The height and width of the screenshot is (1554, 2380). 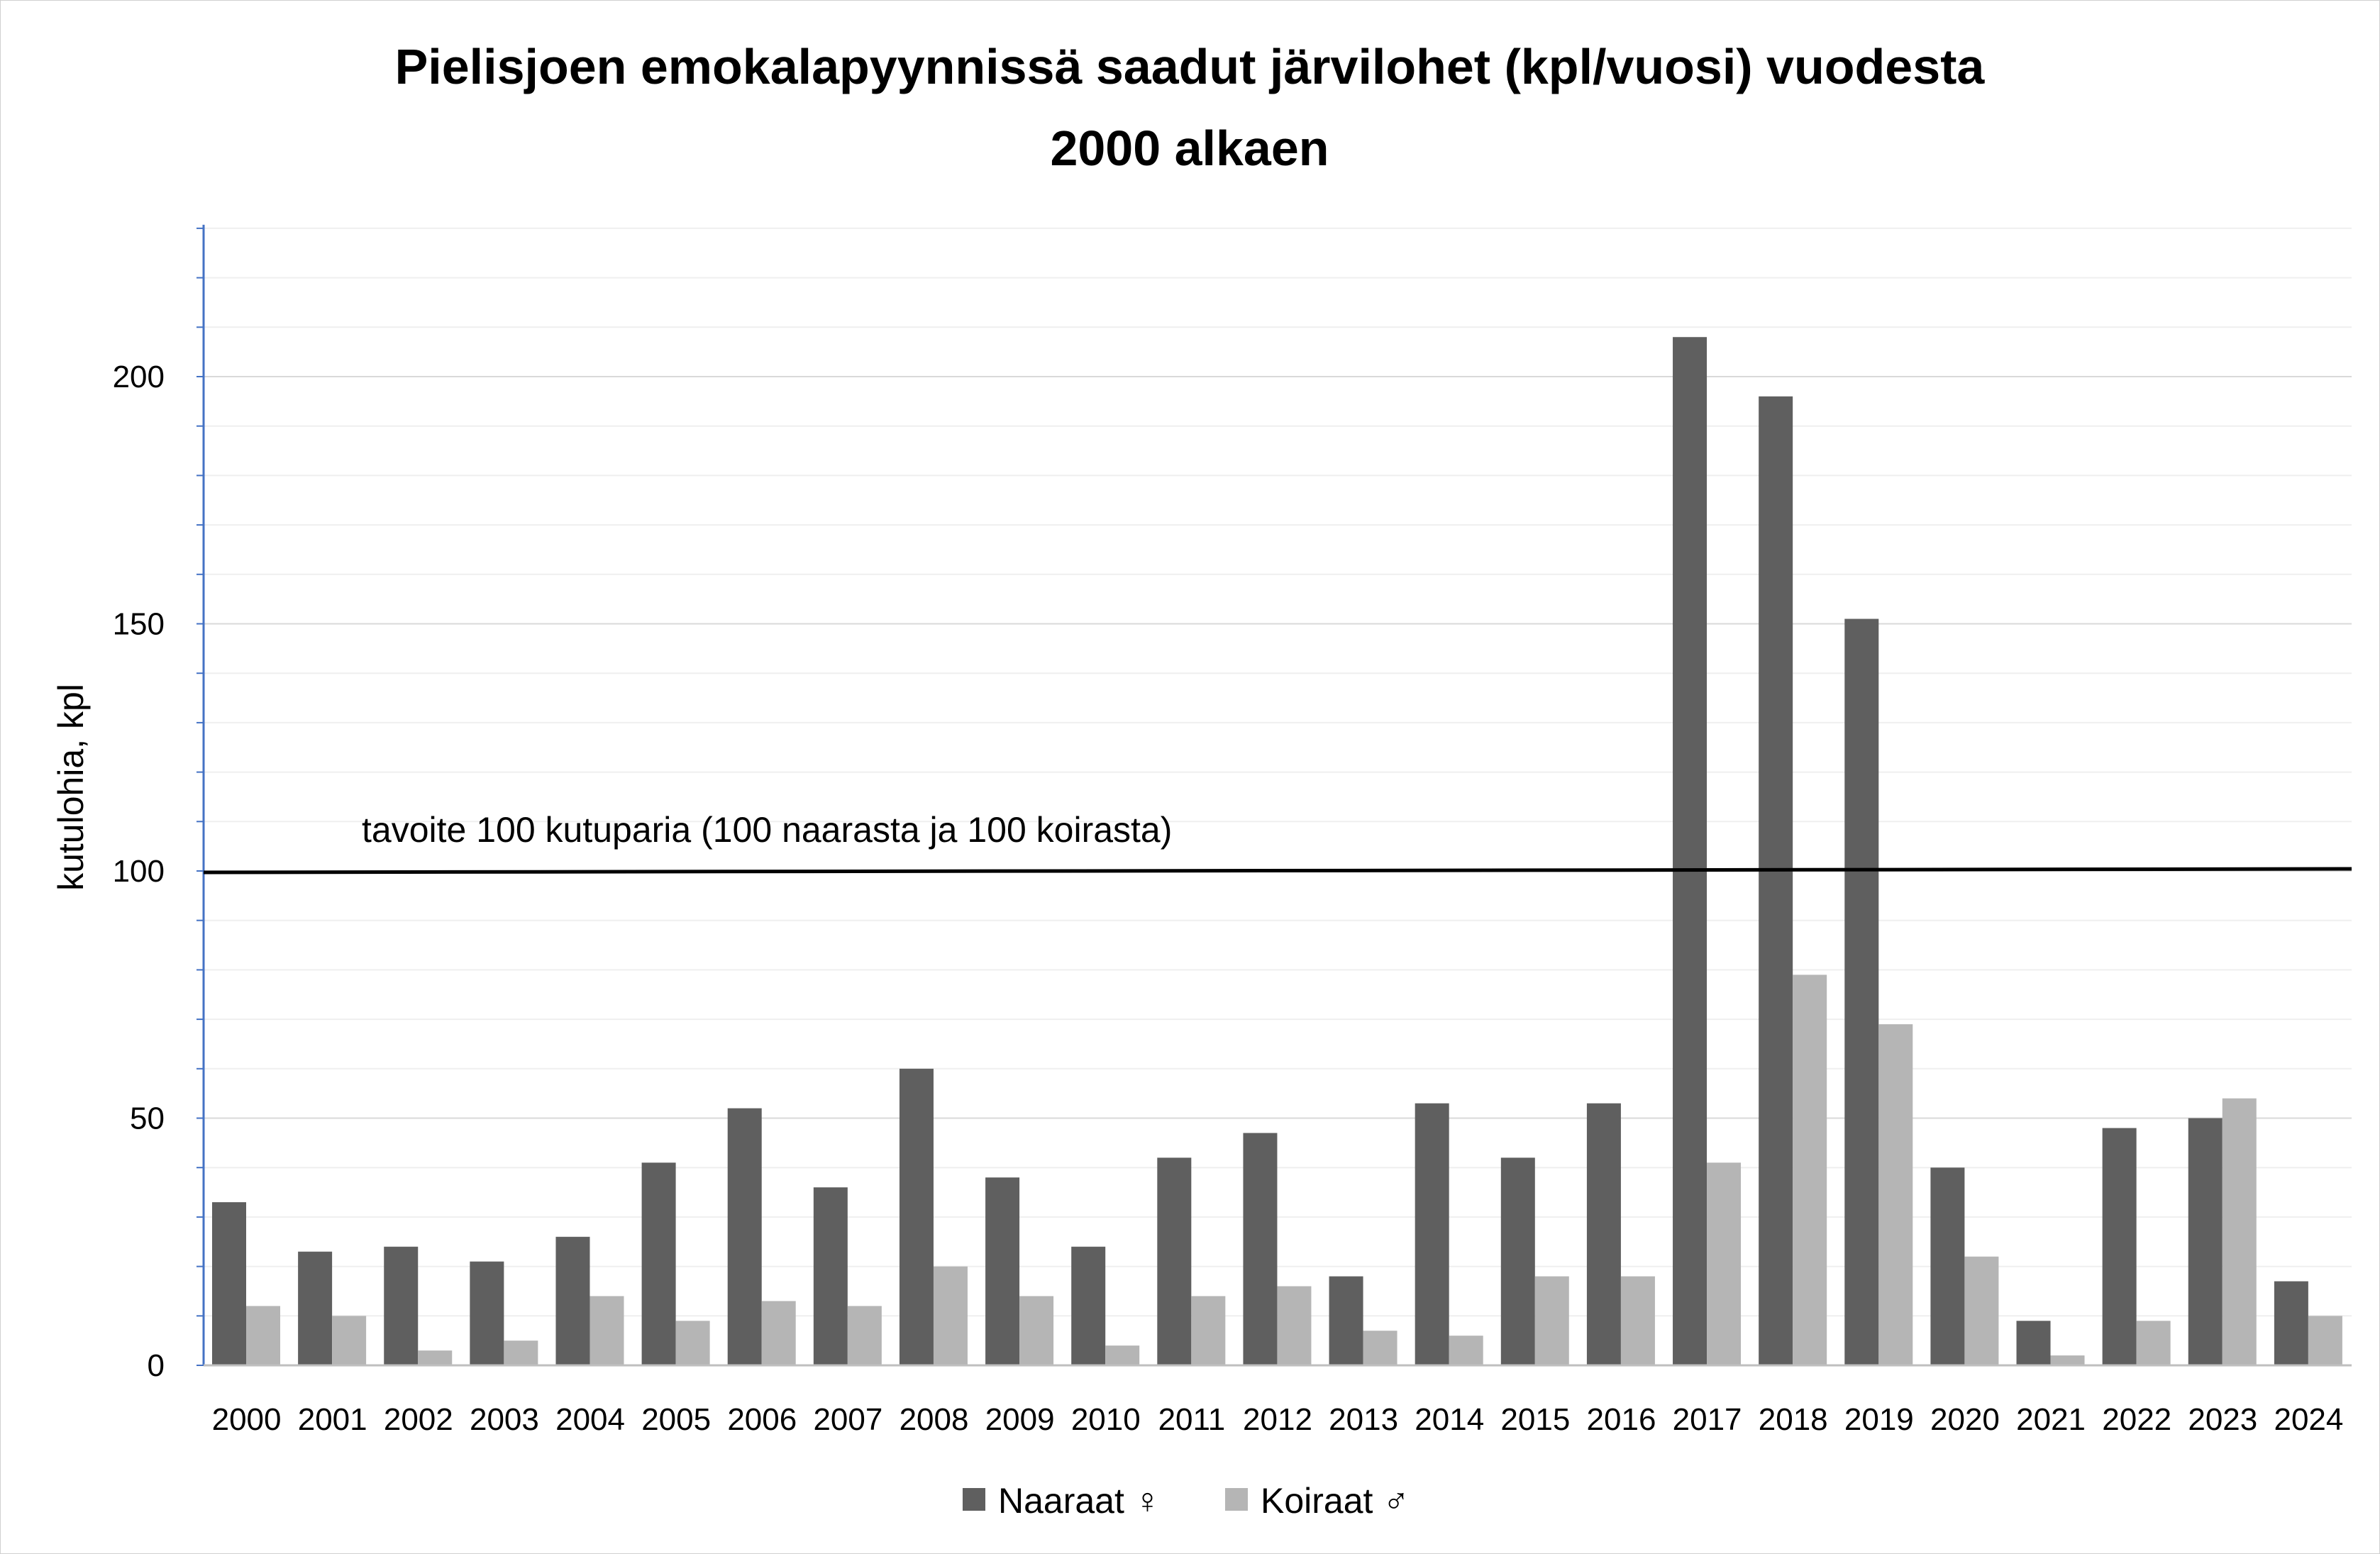 What do you see at coordinates (2136, 1419) in the screenshot?
I see `x-tick-label: 2022` at bounding box center [2136, 1419].